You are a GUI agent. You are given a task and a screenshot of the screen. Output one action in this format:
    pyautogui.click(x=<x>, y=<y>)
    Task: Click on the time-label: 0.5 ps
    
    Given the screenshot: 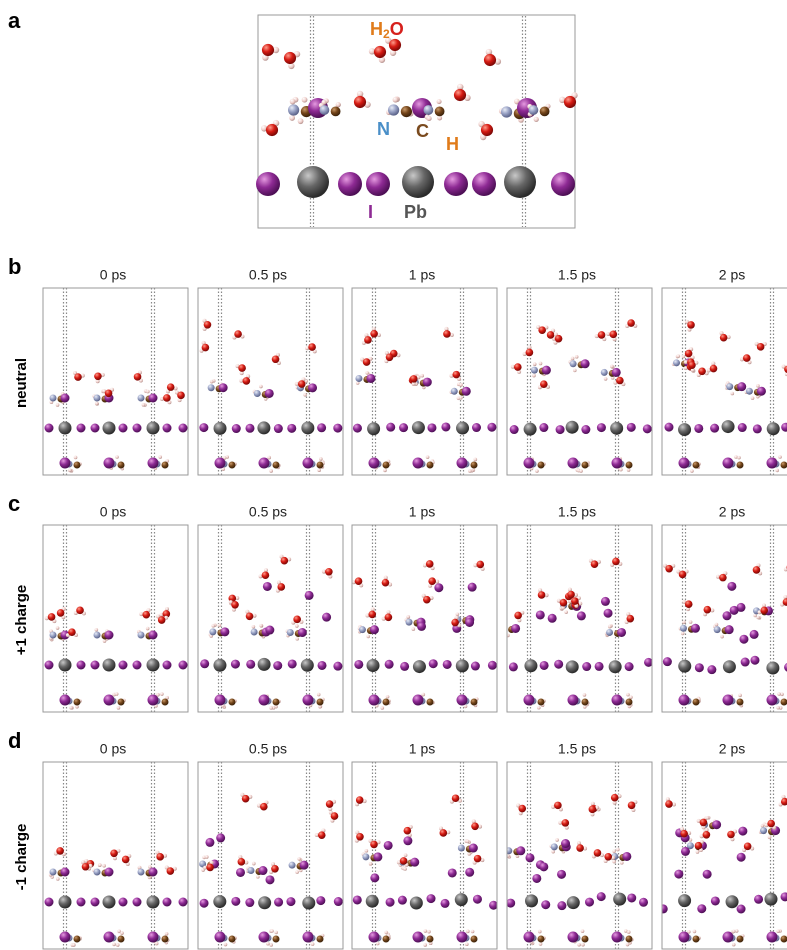 What is the action you would take?
    pyautogui.click(x=268, y=749)
    